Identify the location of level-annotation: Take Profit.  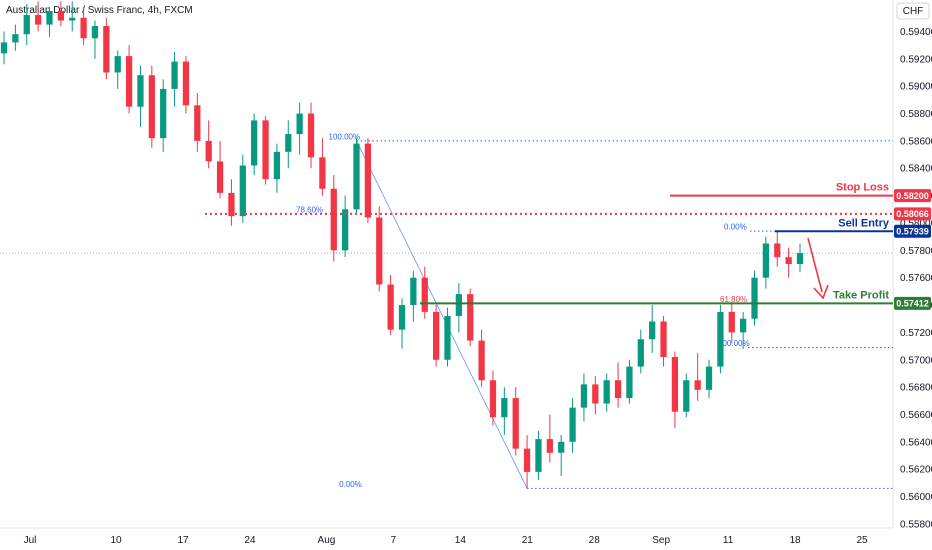
(861, 295).